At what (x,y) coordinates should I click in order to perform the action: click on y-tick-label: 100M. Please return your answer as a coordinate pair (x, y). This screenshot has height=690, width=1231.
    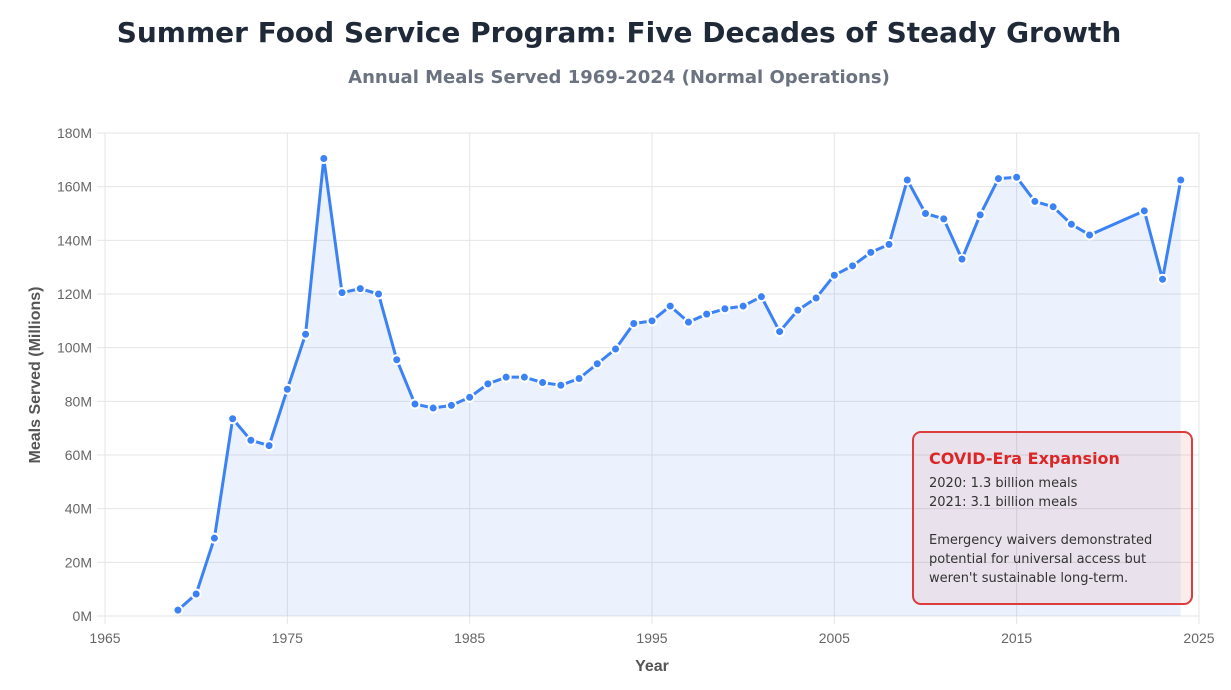
    Looking at the image, I should click on (74, 348).